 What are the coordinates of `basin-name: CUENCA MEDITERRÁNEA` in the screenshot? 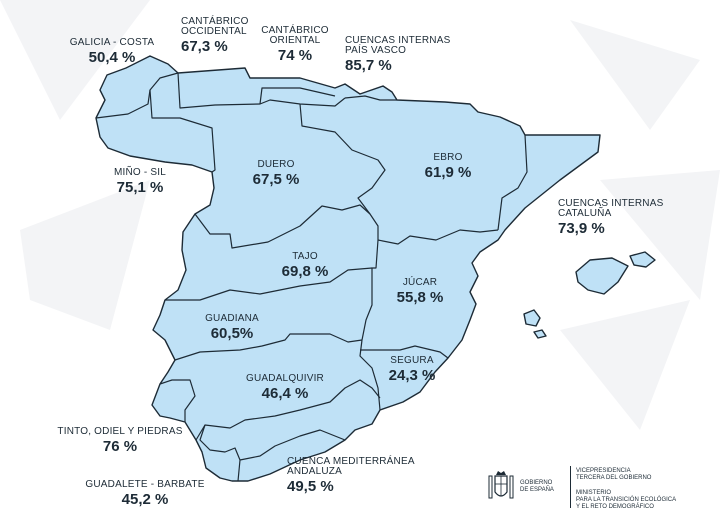 It's located at (351, 461).